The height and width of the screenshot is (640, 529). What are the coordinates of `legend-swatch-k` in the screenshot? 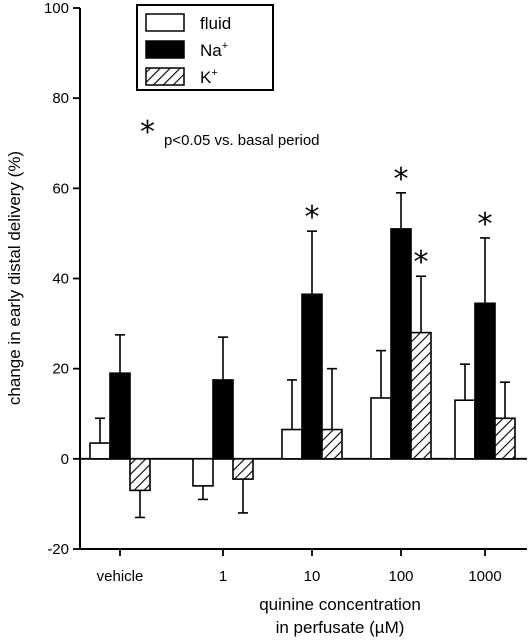 It's located at (165, 76).